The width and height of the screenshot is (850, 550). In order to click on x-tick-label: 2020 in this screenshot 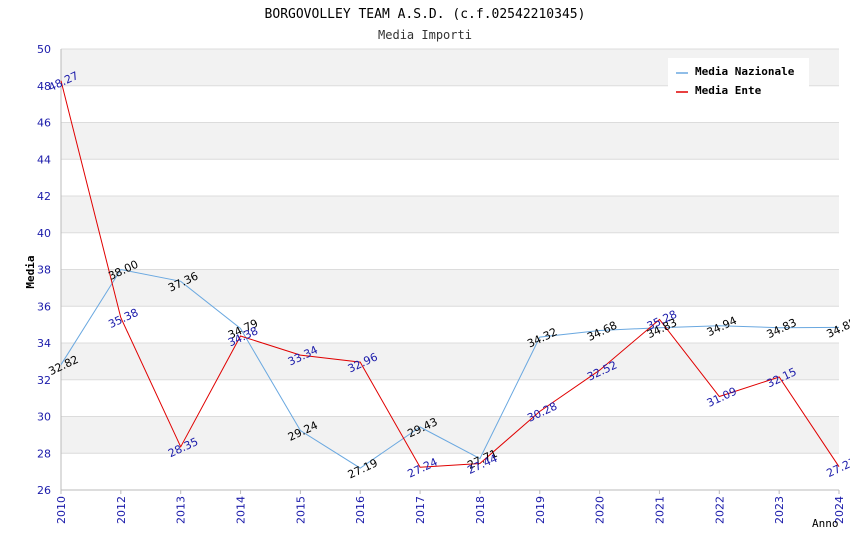, I will do `click(600, 510)`.